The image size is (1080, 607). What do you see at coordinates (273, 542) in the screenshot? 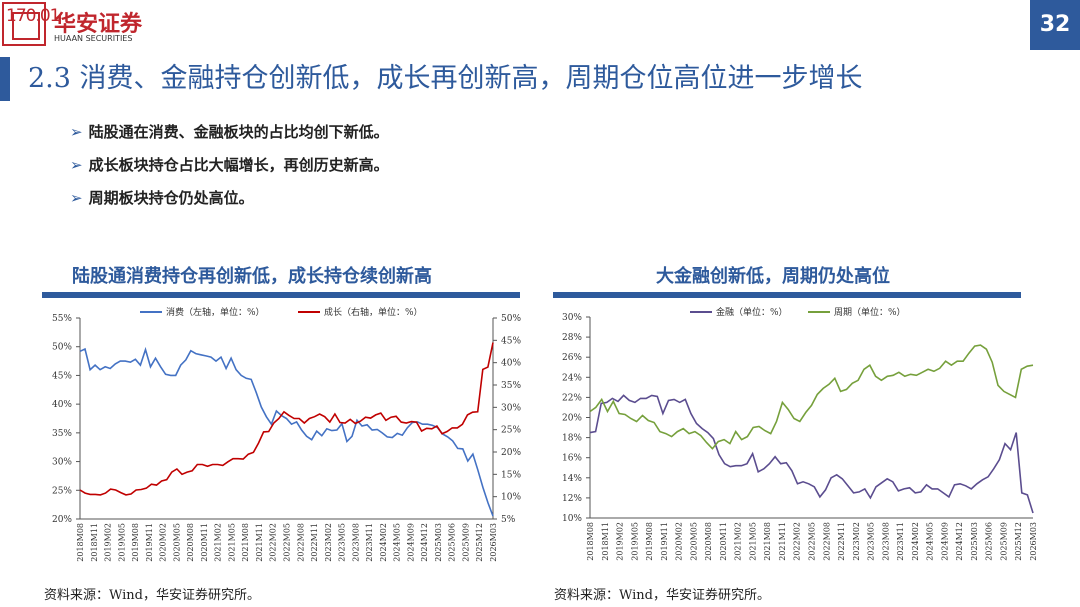
I see `x-tick-label: 2022M02` at bounding box center [273, 542].